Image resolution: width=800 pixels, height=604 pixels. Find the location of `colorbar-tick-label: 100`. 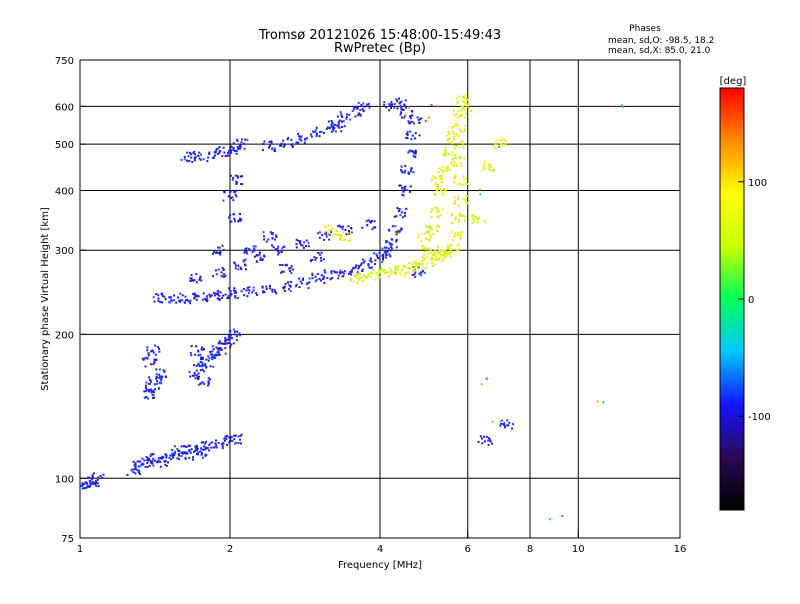

colorbar-tick-label: 100 is located at coordinates (757, 183).